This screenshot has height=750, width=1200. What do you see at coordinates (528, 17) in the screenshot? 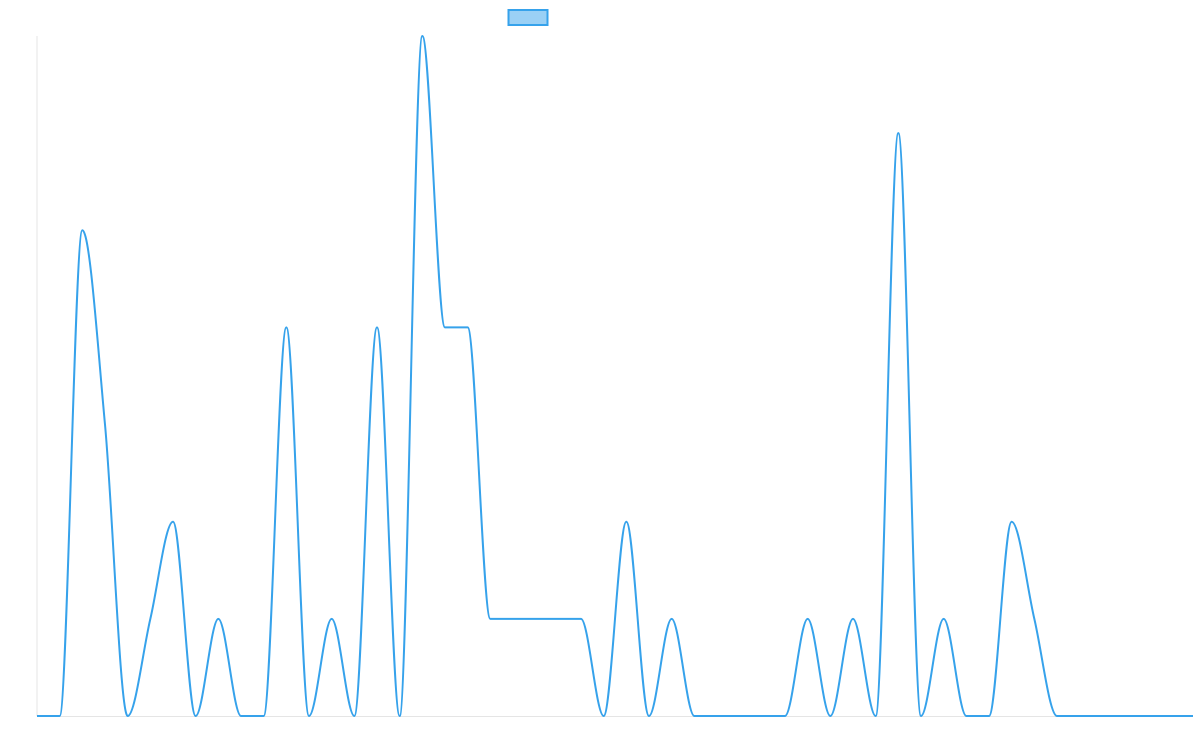
I see `legend-swatch` at bounding box center [528, 17].